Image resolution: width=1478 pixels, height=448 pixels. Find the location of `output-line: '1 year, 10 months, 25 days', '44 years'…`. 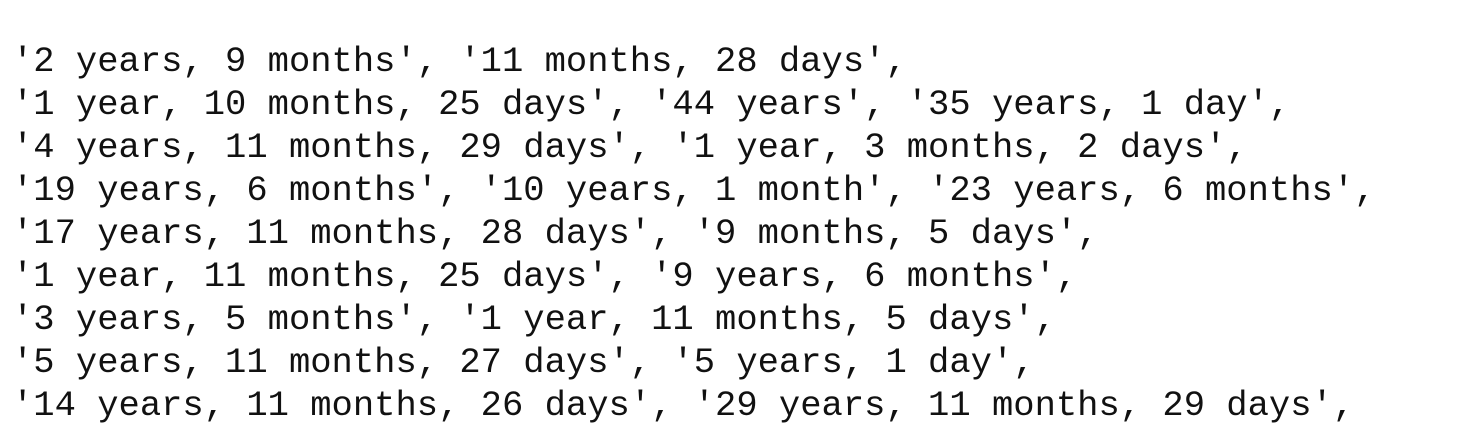

output-line: '1 year, 10 months, 25 days', '44 years'… is located at coordinates (651, 104).